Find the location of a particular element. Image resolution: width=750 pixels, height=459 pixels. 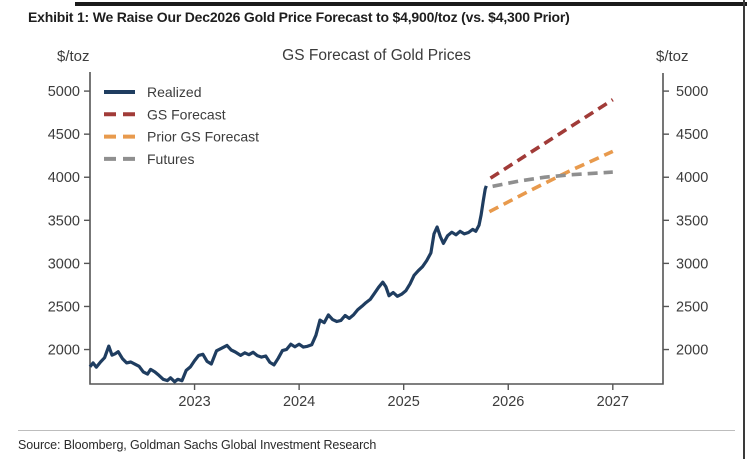

x-tick-label: 2025 is located at coordinates (404, 402).